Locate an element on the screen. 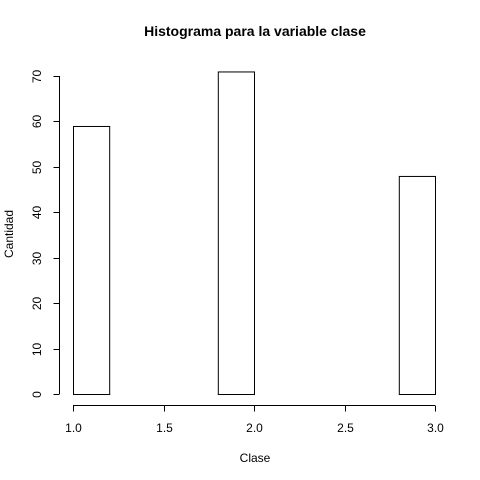  y-tick-label: 10 is located at coordinates (37, 350).